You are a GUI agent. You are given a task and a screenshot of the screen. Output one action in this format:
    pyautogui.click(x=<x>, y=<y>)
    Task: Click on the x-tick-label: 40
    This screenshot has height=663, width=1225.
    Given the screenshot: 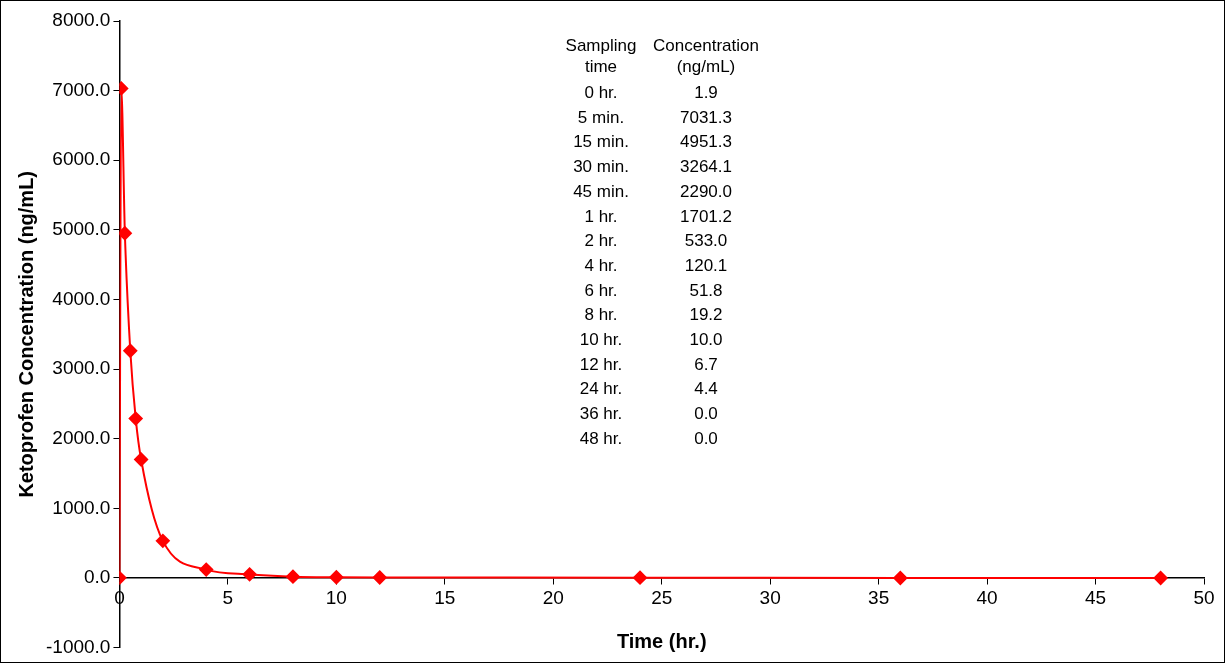 What is the action you would take?
    pyautogui.click(x=987, y=597)
    